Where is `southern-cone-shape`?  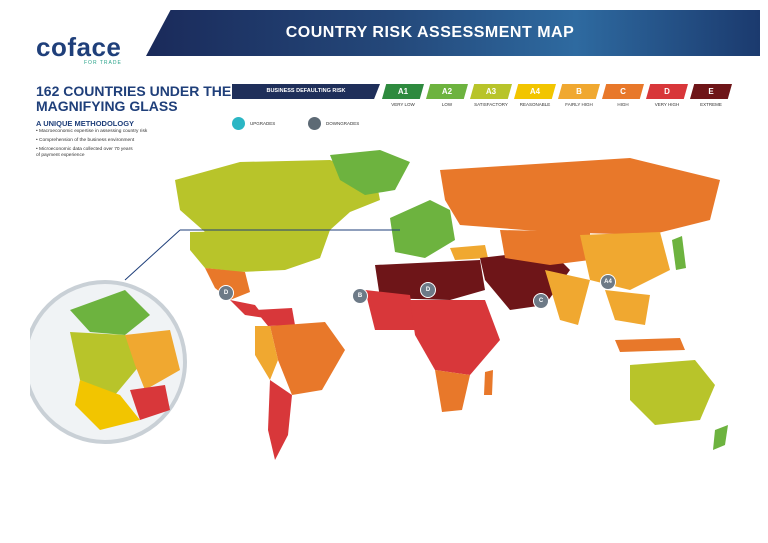
southern-cone-shape is located at coordinates (280, 420).